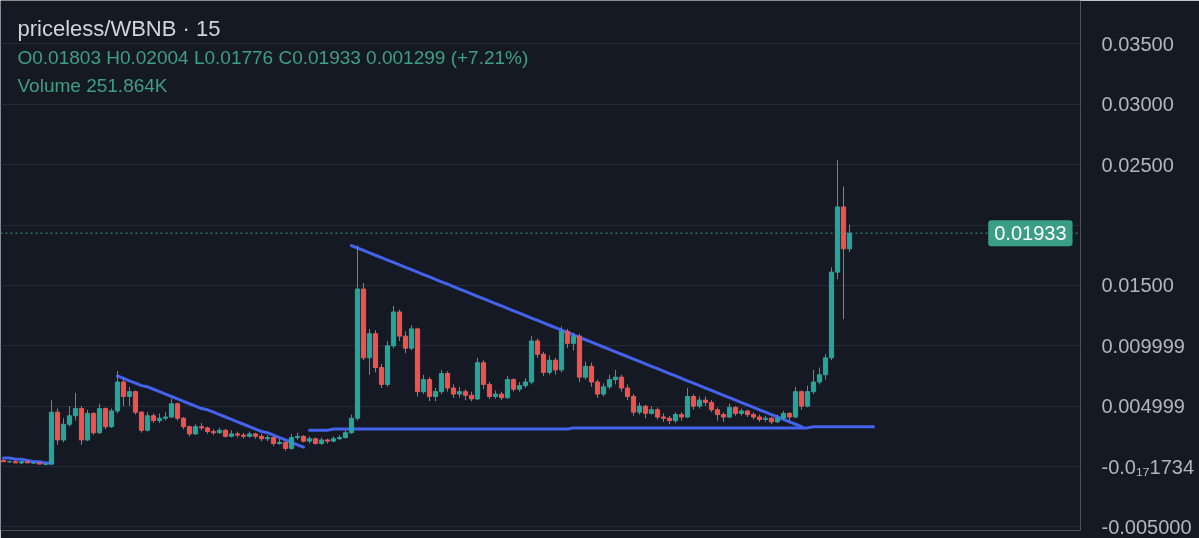  What do you see at coordinates (1143, 345) in the screenshot?
I see `y-tick-label: 0.009999` at bounding box center [1143, 345].